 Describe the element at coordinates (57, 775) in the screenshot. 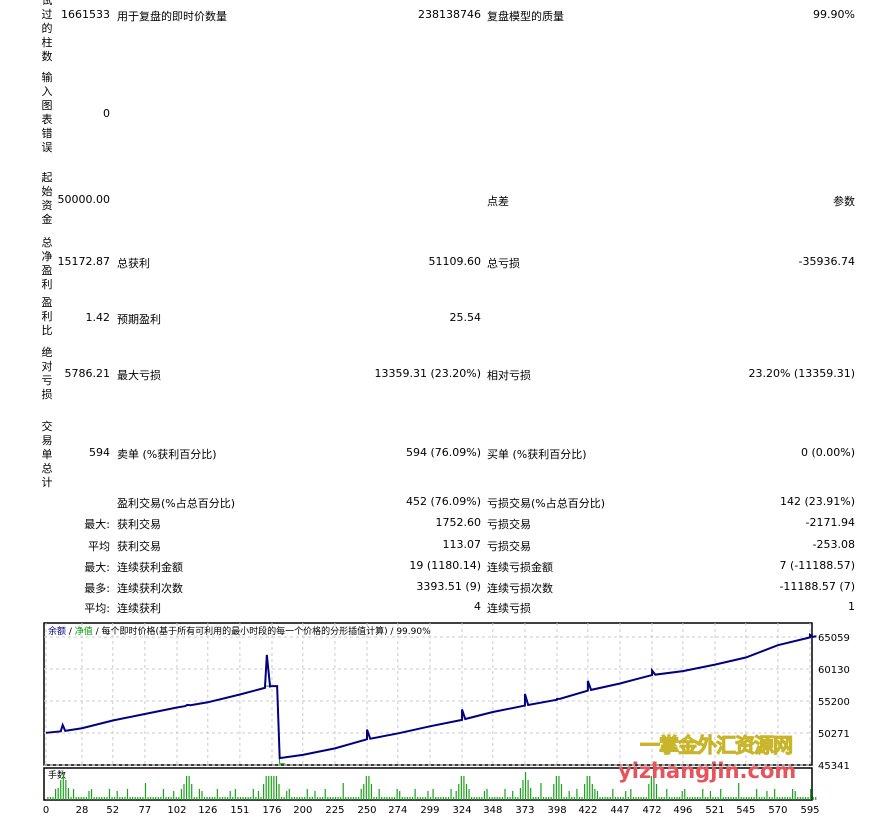

I see `volume-label: 手数` at that location.